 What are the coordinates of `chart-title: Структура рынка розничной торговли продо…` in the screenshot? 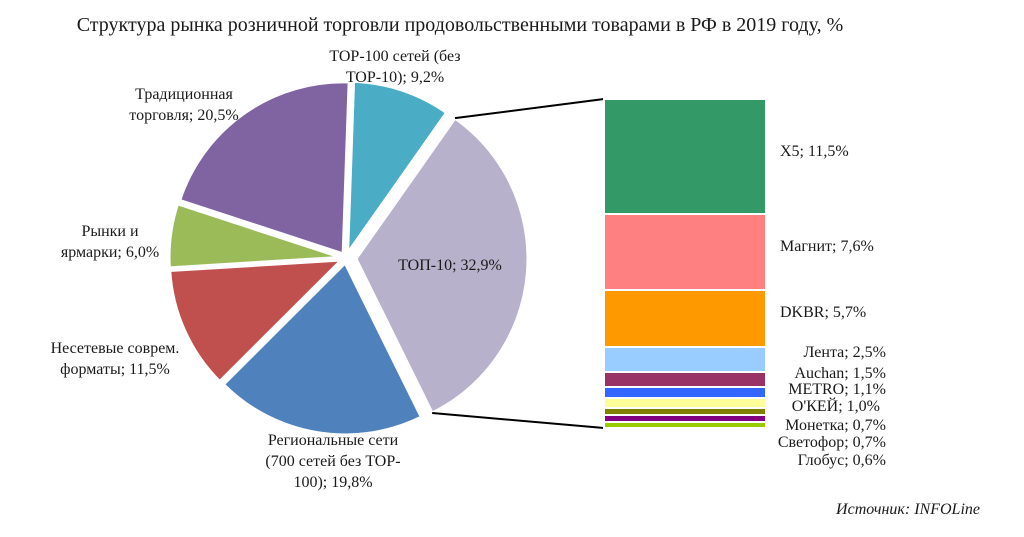 It's located at (460, 25).